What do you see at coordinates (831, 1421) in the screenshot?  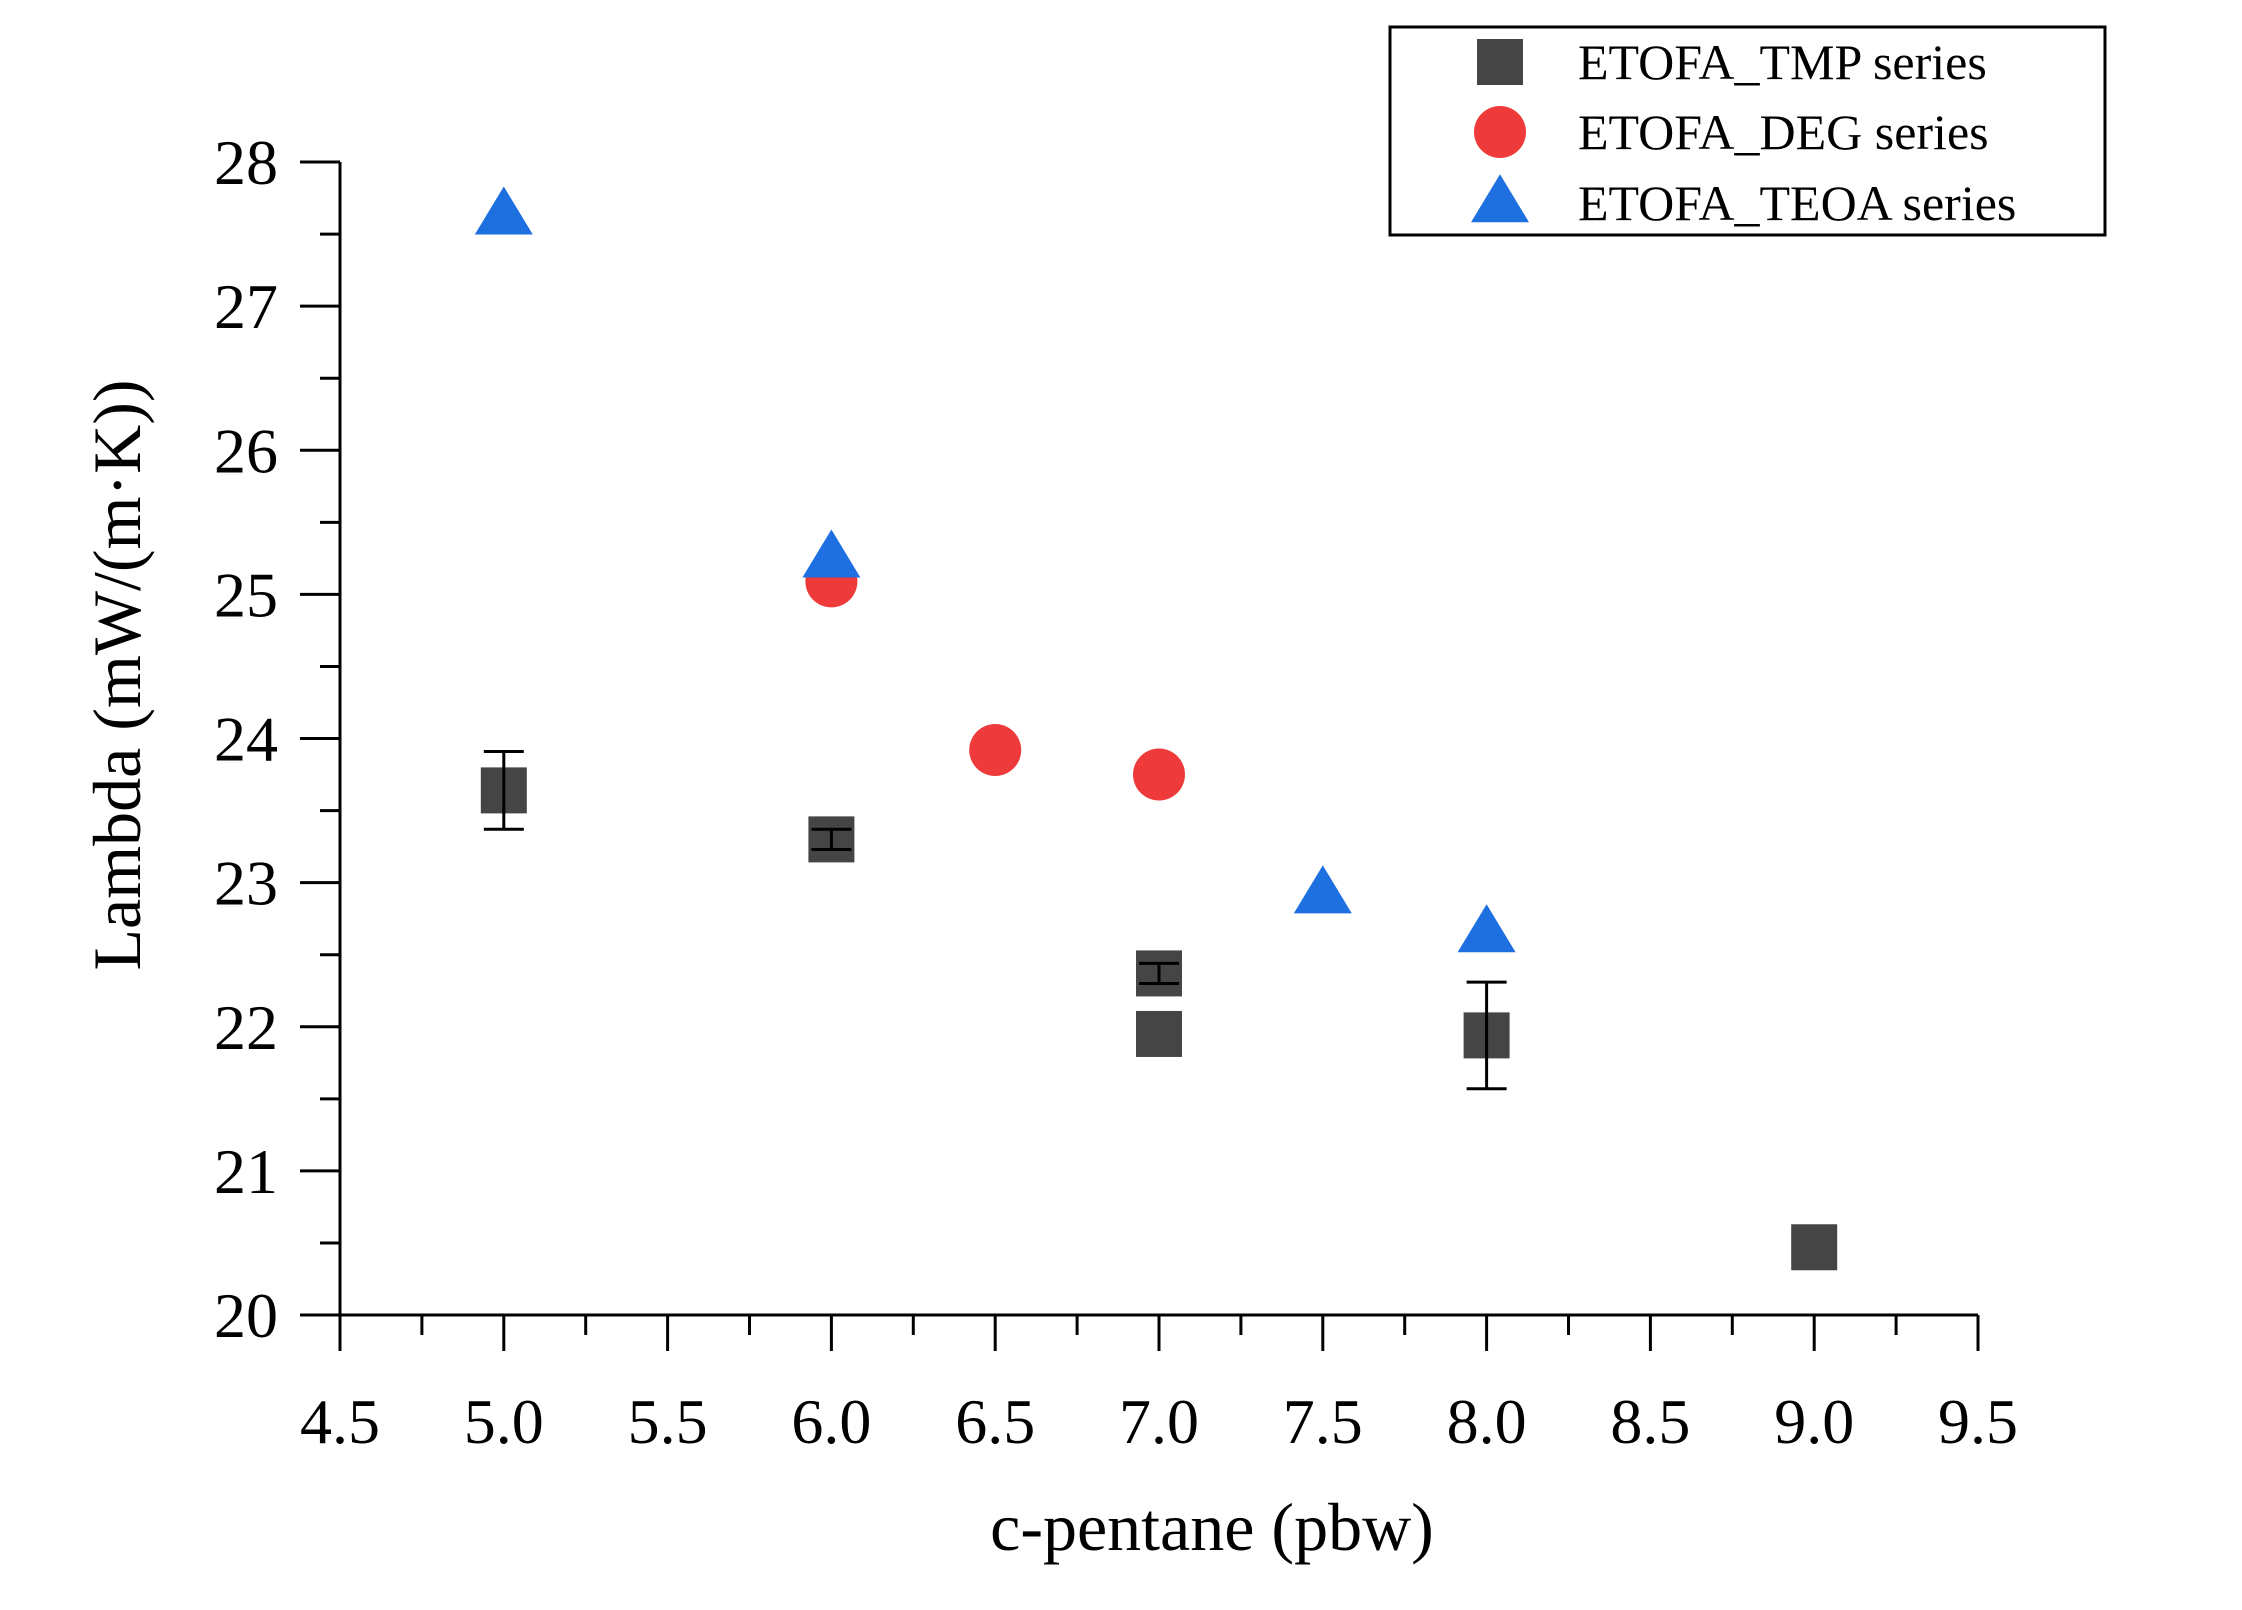 I see `x-tick-label: 6.0` at bounding box center [831, 1421].